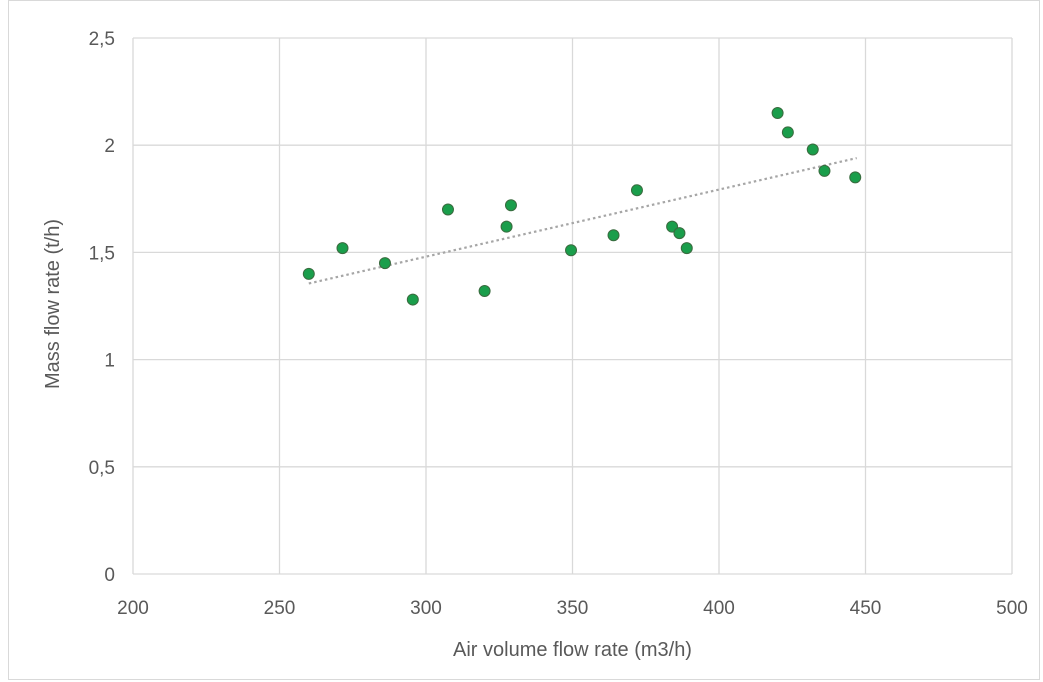 This screenshot has height=682, width=1043. I want to click on x-axis-title: Air volume flow rate (m3/h), so click(572, 650).